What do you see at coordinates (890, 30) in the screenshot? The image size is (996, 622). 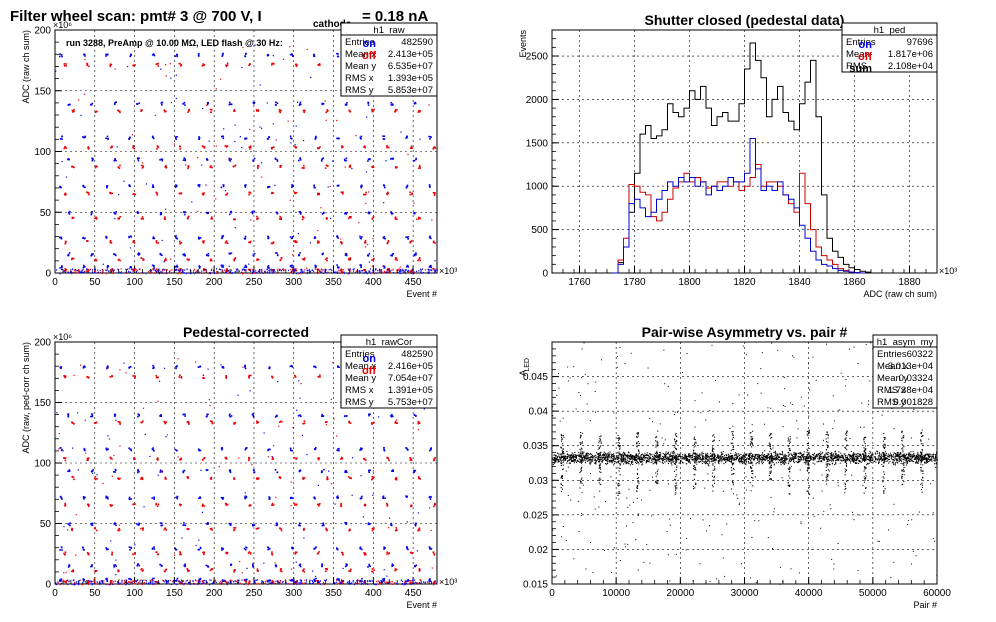 I see `stats-box-title: h1_ped` at bounding box center [890, 30].